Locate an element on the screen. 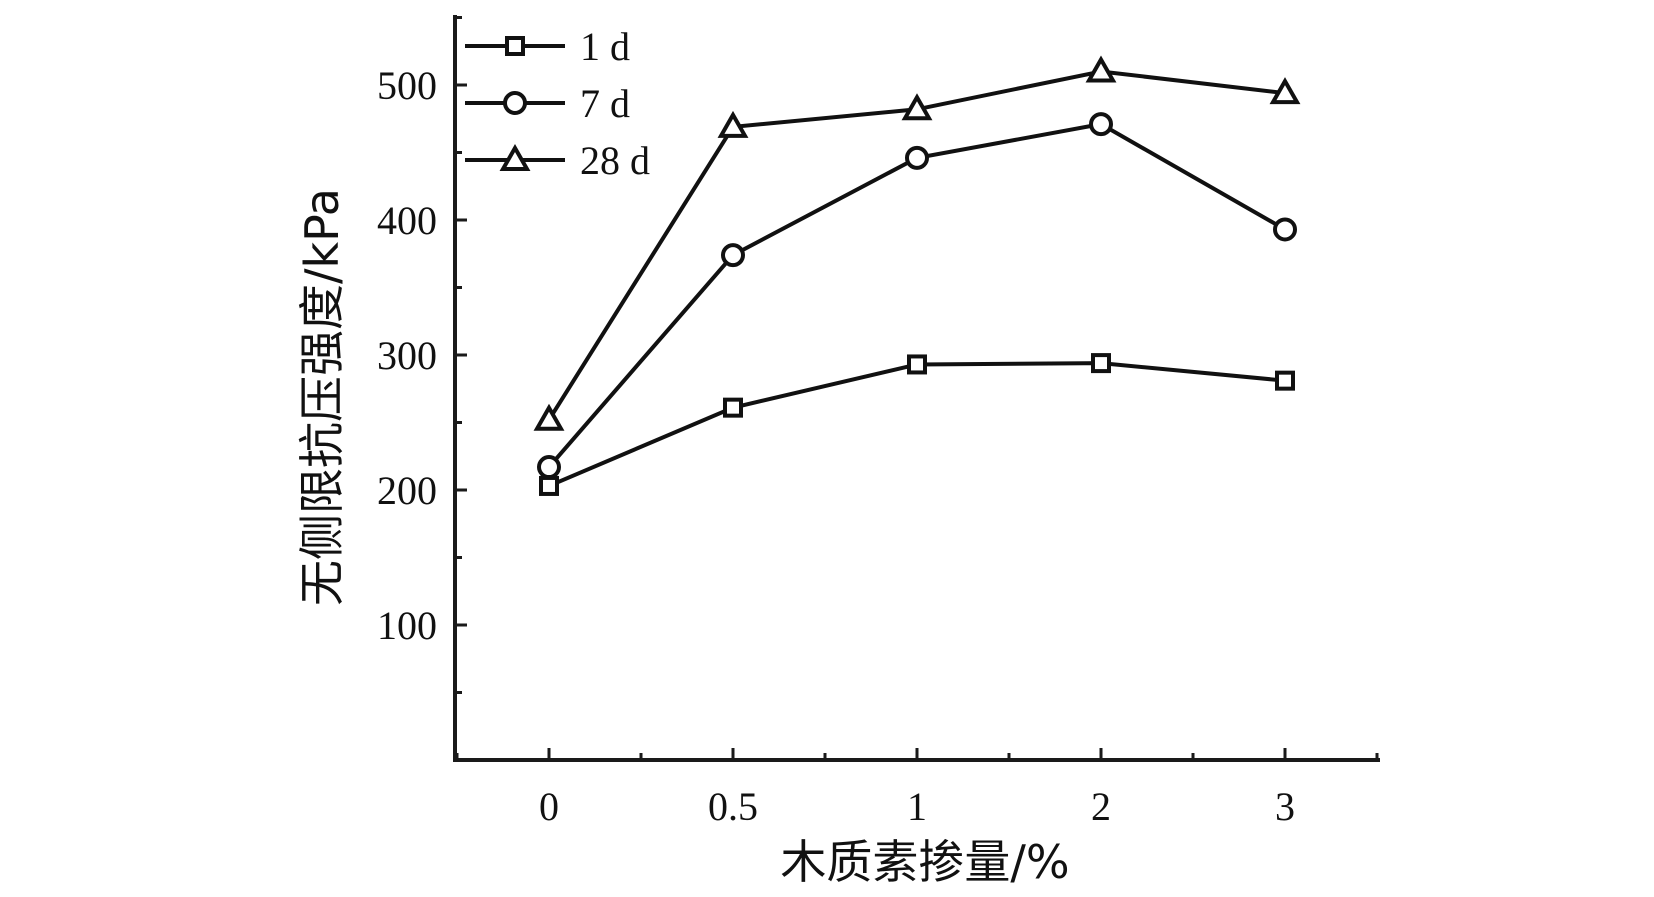  legend-item: 1 d is located at coordinates (547, 46).